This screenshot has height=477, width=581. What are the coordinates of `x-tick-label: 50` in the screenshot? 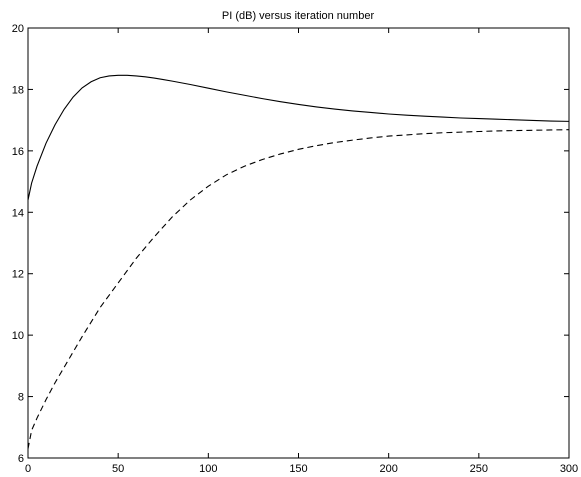 It's located at (118, 469).